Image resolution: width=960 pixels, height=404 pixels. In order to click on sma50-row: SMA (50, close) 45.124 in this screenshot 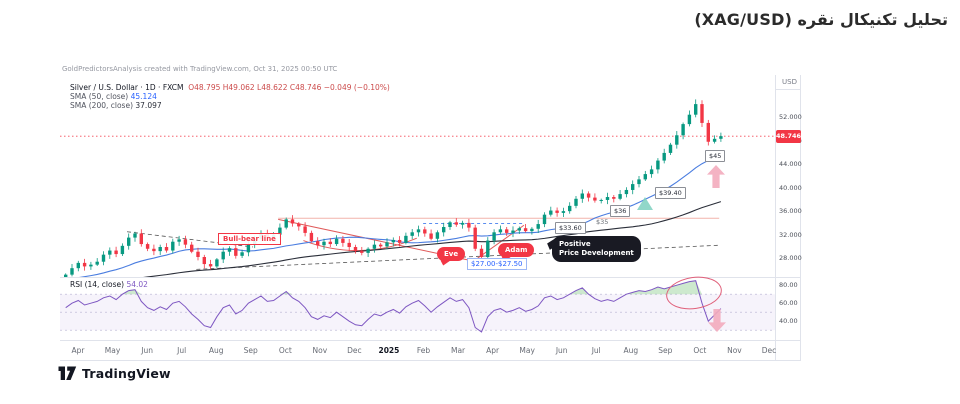, I will do `click(230, 96)`.